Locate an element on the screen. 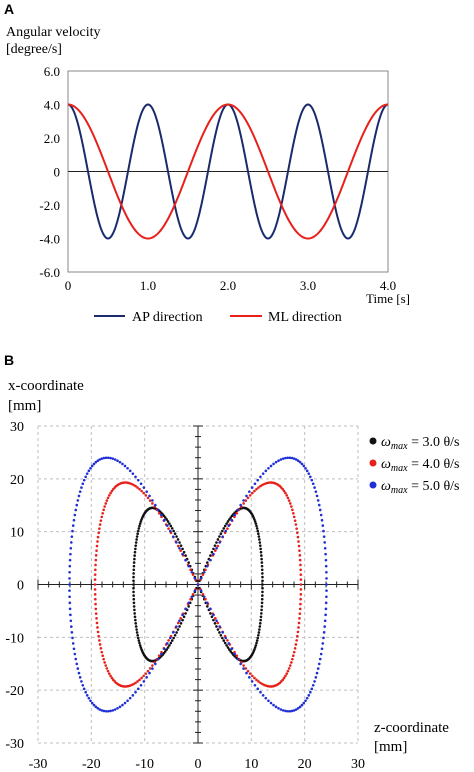  chart-b-ylabel-line1: x-coordinate is located at coordinates (46, 386).